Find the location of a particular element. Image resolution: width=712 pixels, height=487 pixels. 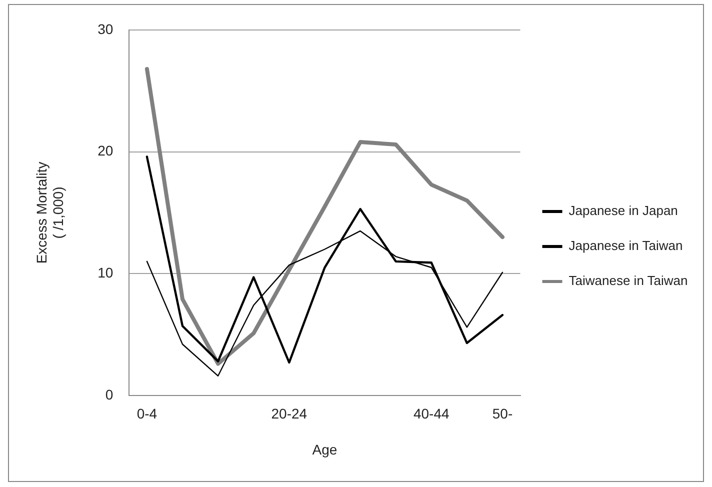

y-tick-label: 20 is located at coordinates (106, 150).